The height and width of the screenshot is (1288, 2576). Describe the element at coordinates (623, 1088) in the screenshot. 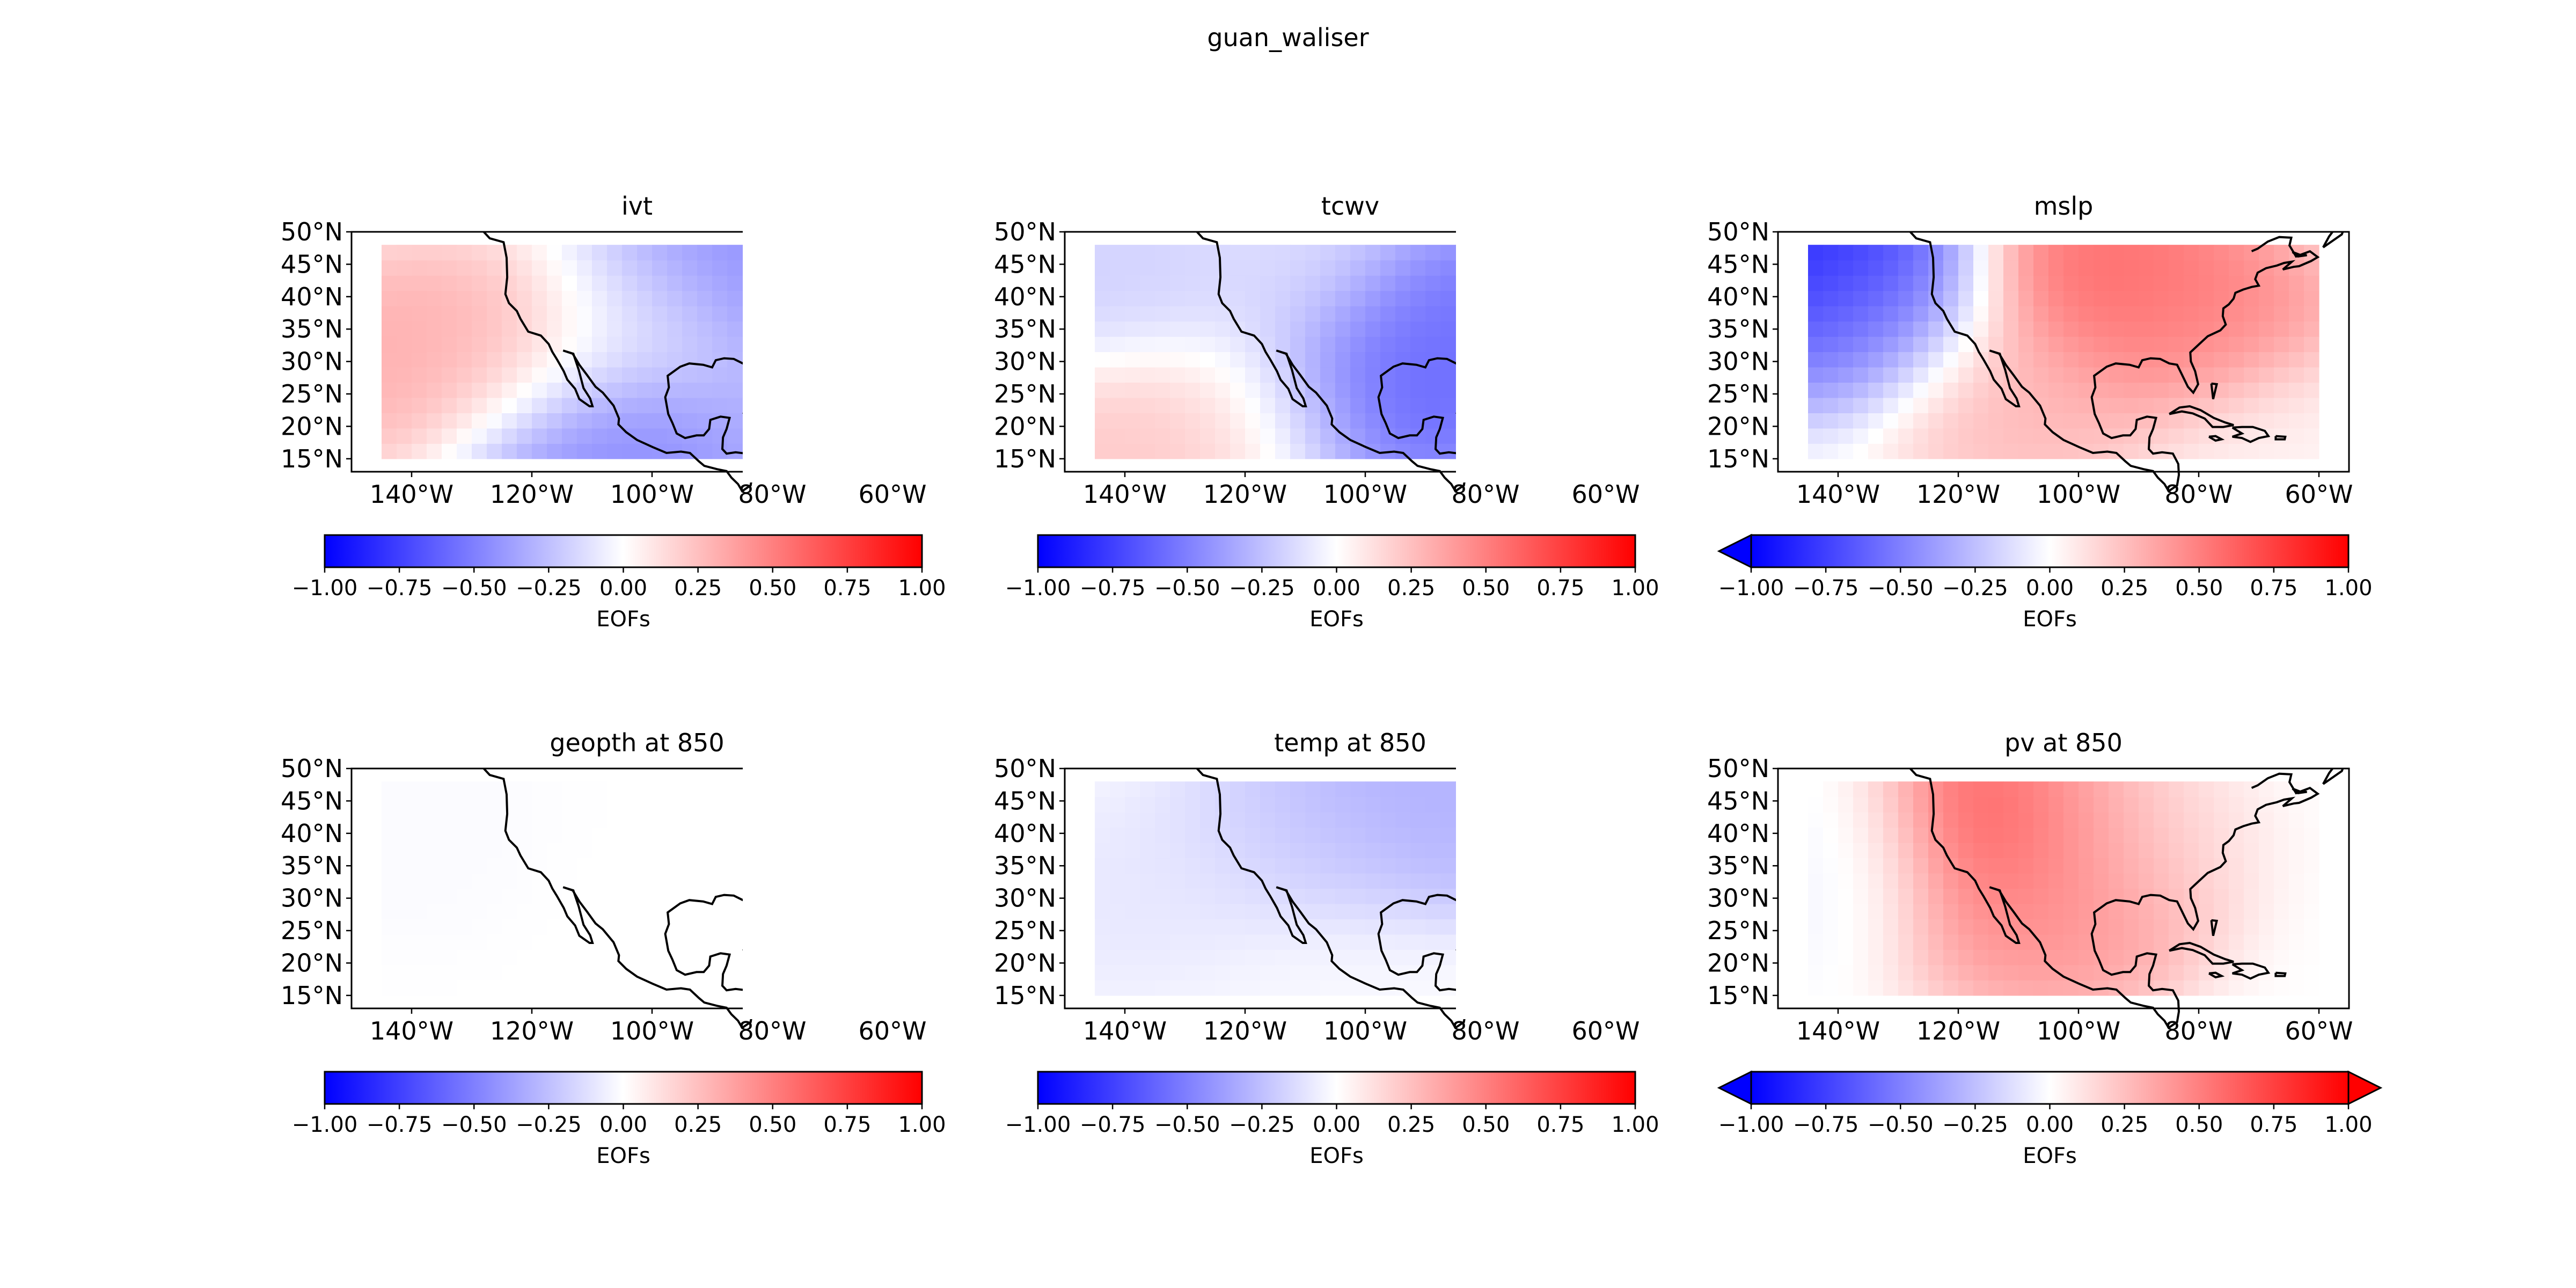

I see `colorbar-gradient` at that location.